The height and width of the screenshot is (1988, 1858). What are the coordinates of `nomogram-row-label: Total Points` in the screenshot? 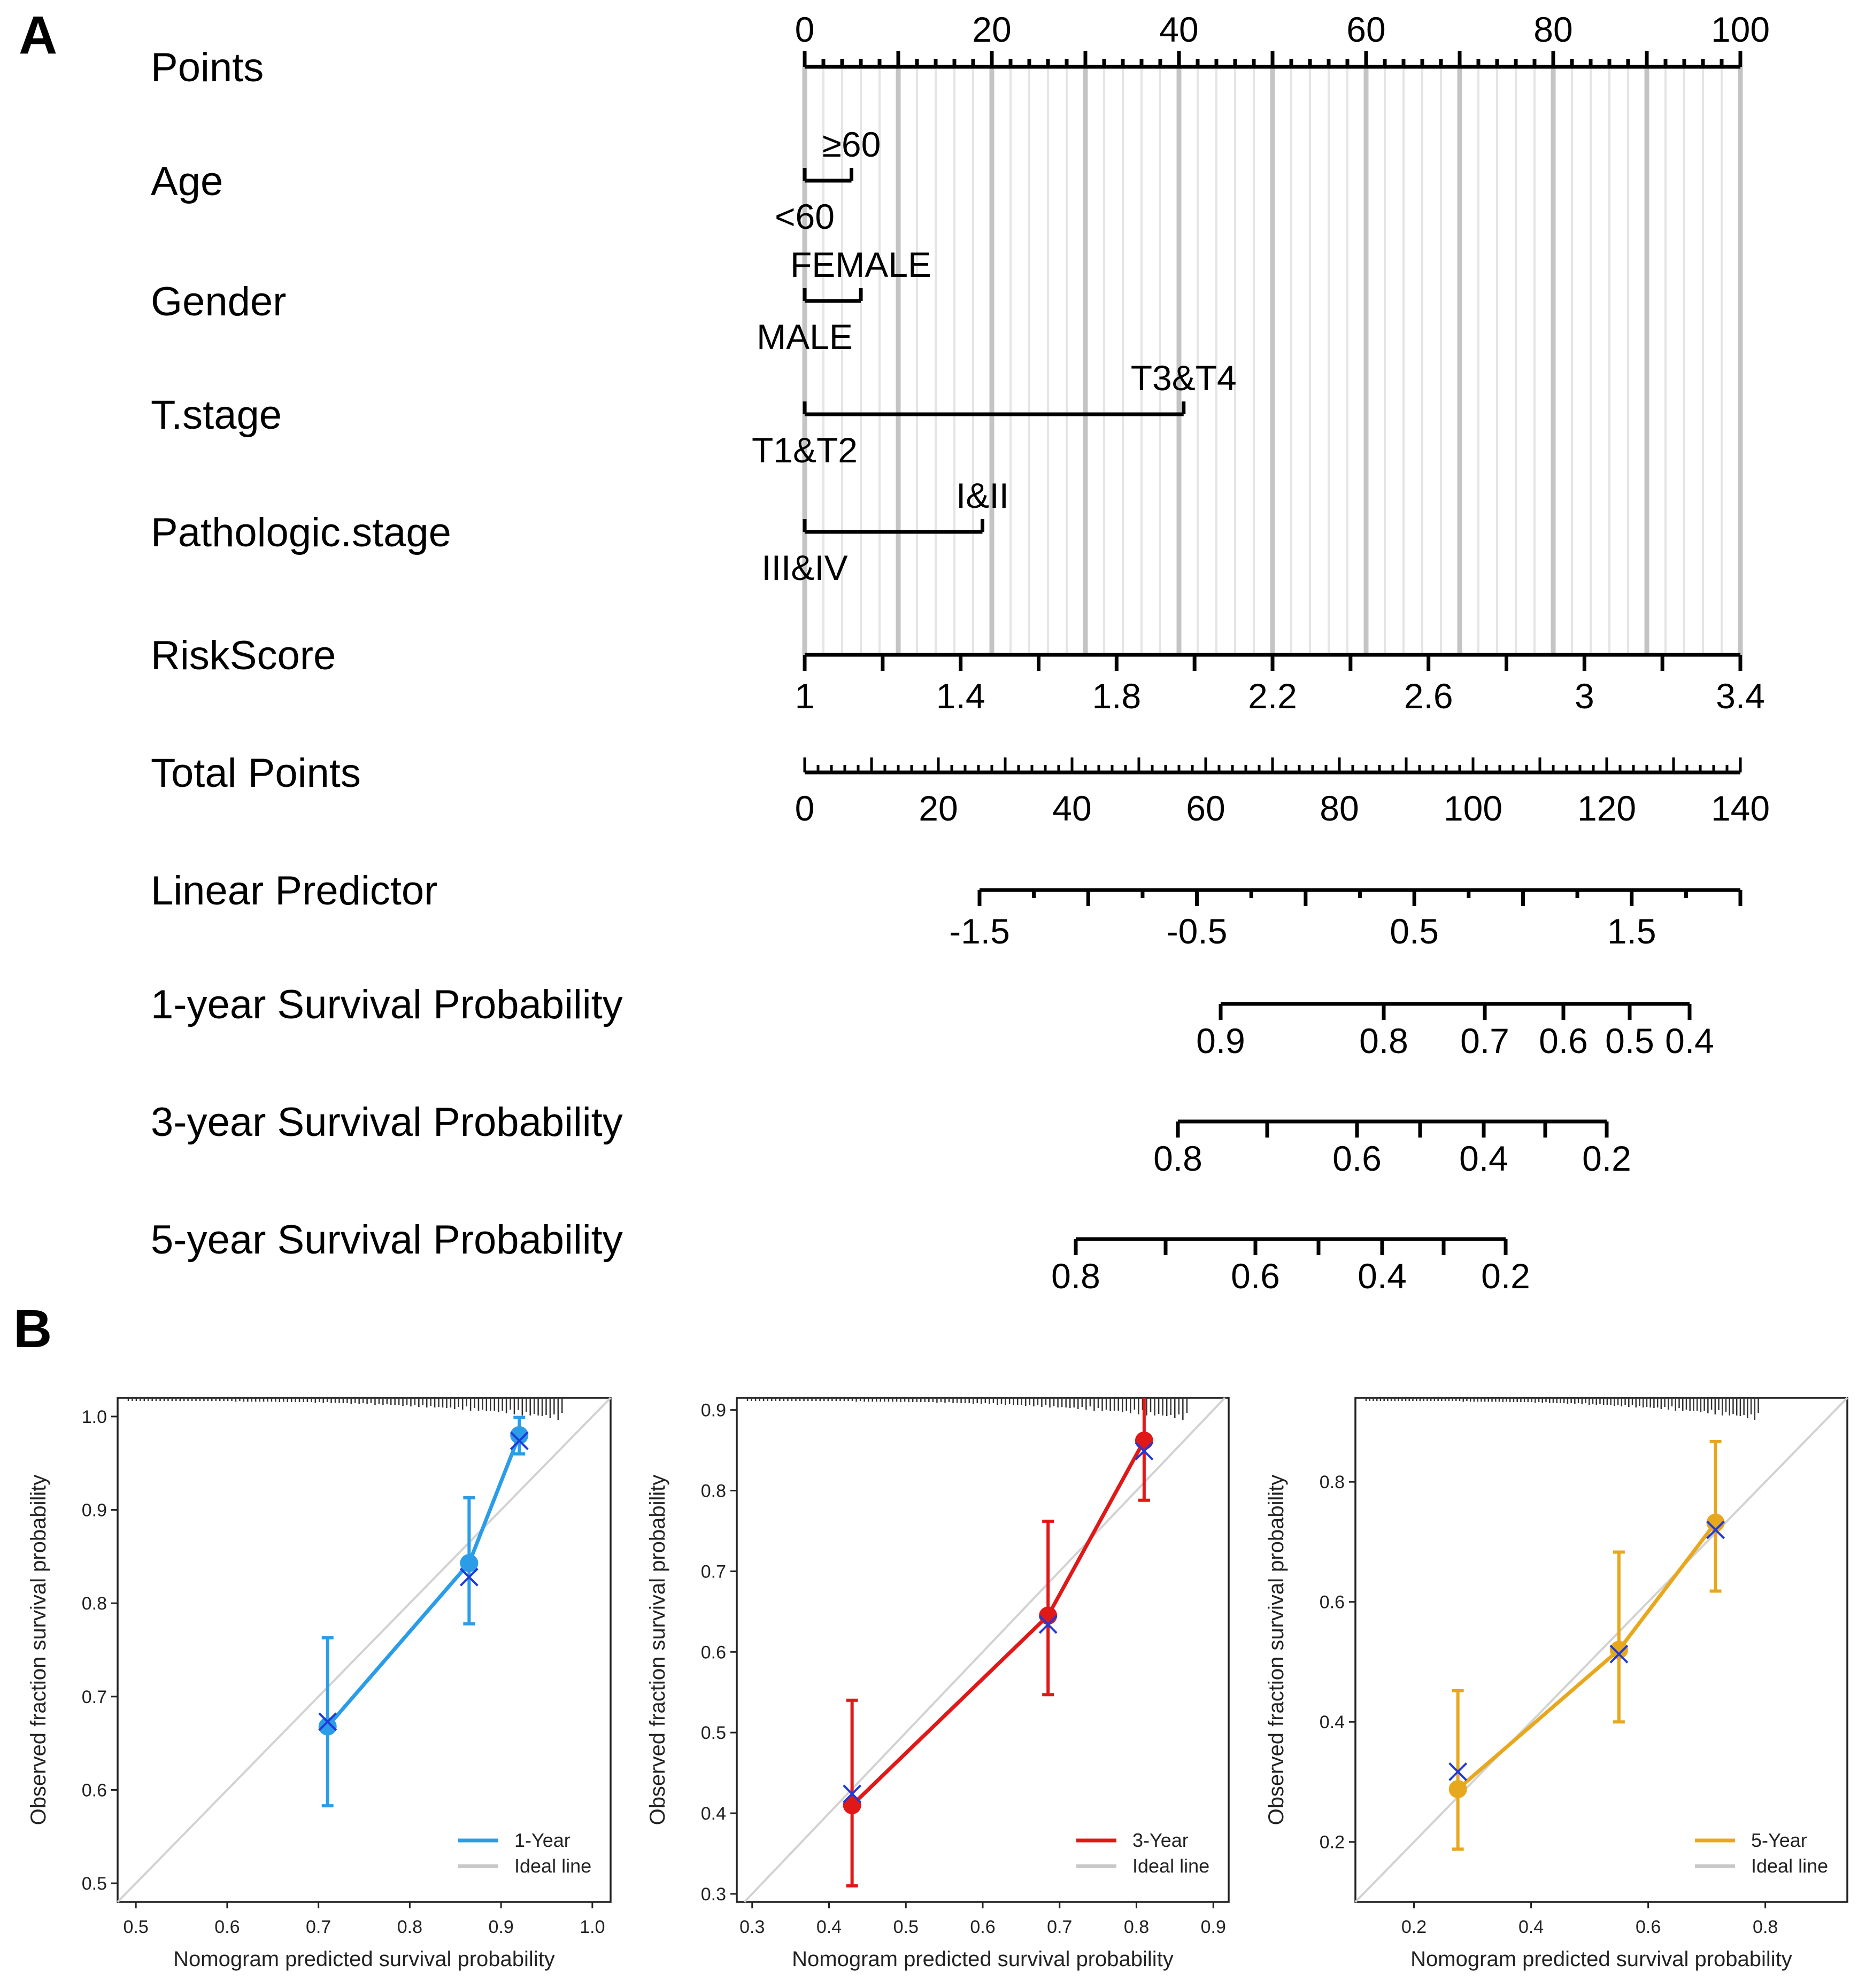 It's located at (256, 773).